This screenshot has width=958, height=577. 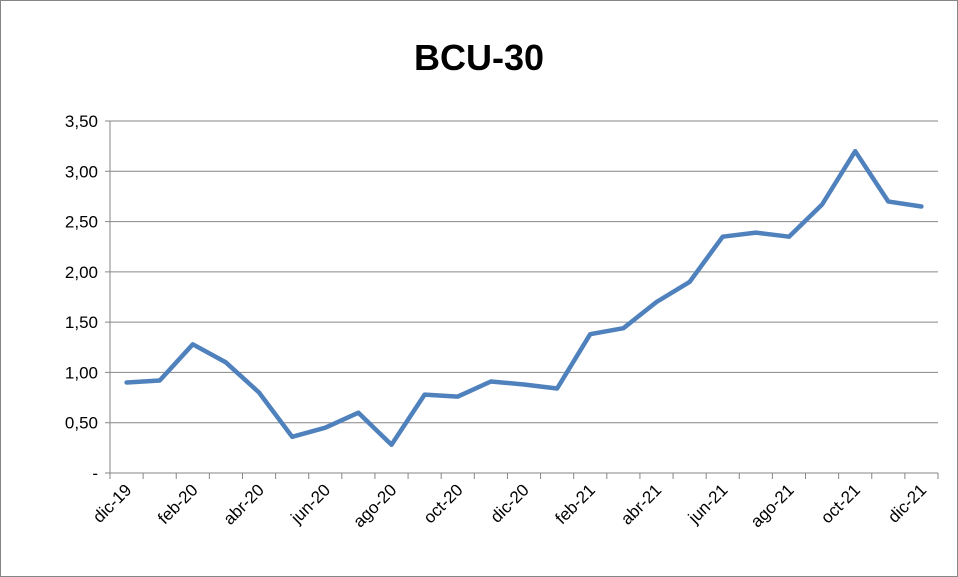 What do you see at coordinates (81, 121) in the screenshot?
I see `y-tick-label: 3,50` at bounding box center [81, 121].